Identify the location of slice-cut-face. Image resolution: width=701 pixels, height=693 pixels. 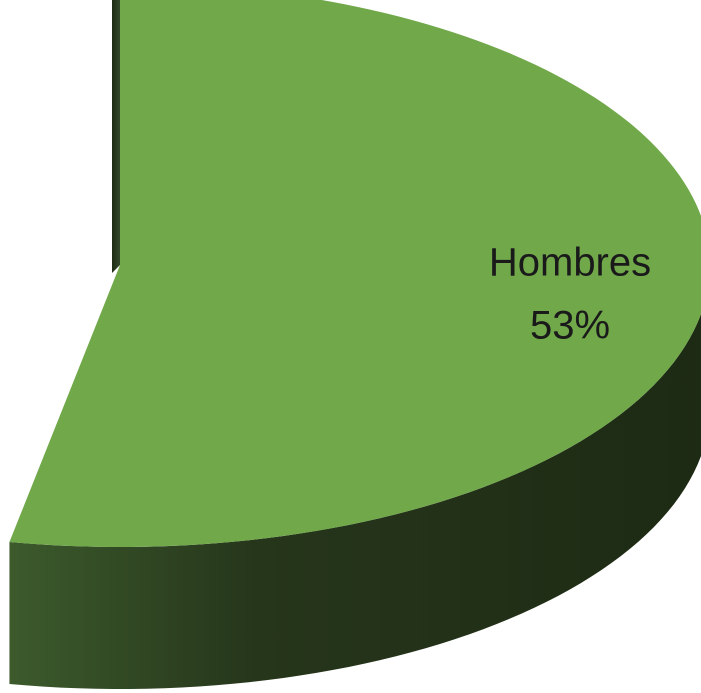
(116, 136).